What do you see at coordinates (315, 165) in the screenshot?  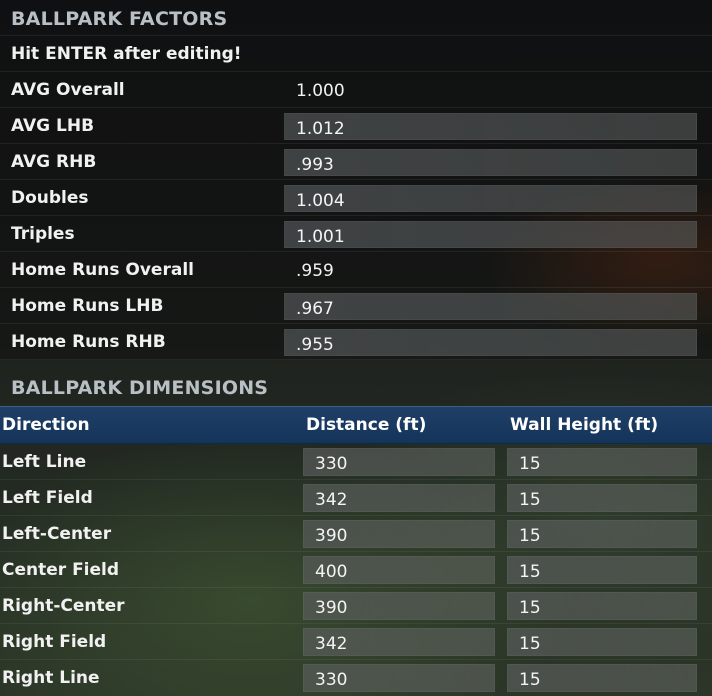 I see `field-value: .993` at bounding box center [315, 165].